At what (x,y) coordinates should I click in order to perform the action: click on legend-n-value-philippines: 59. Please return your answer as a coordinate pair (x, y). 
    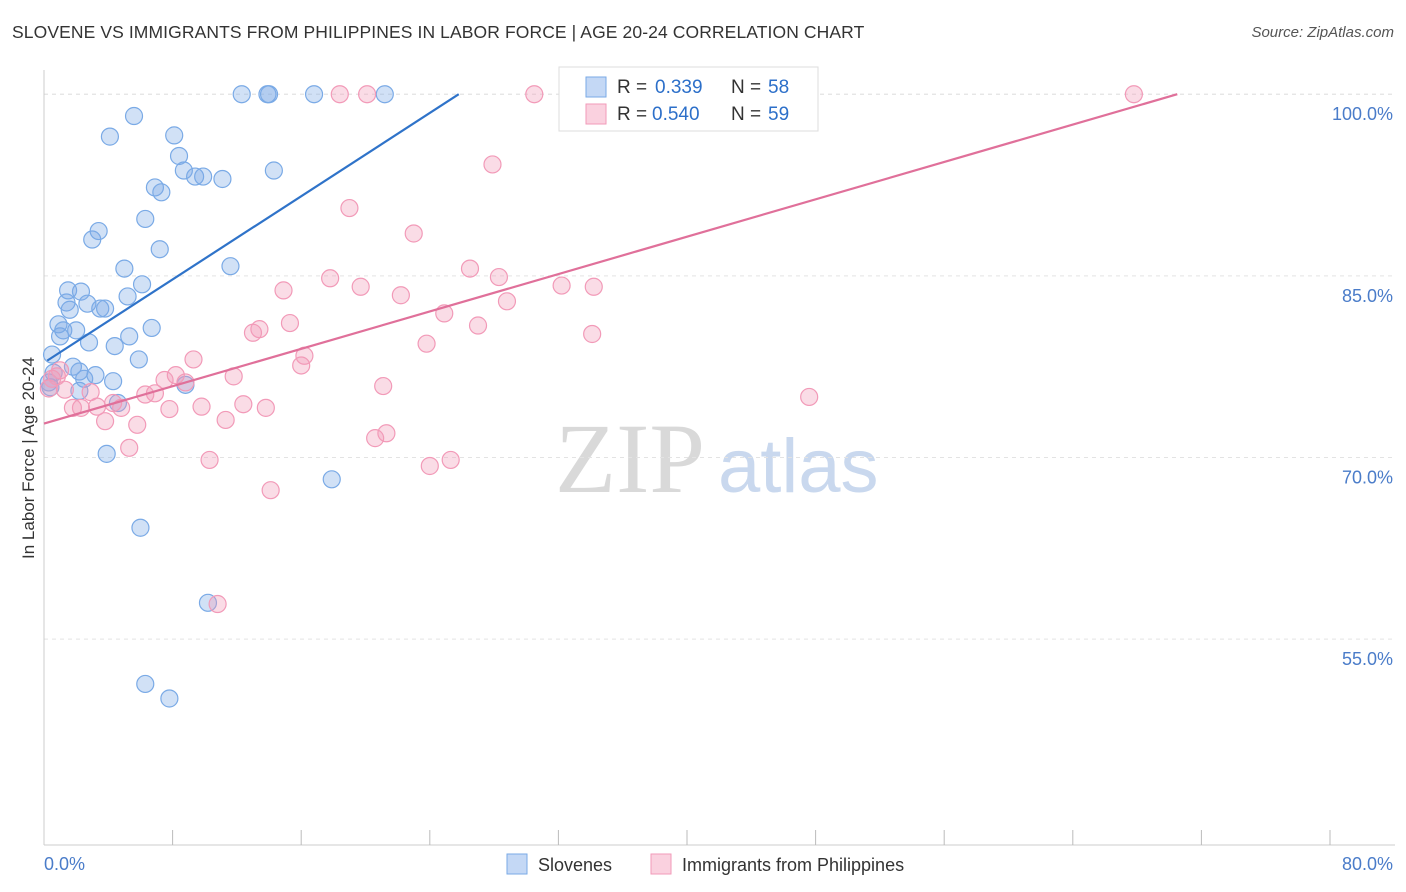
    Looking at the image, I should click on (778, 114).